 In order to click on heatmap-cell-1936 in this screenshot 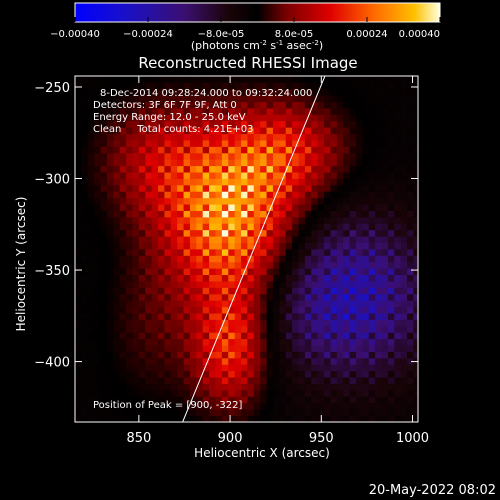, I will do `click(372, 195)`.